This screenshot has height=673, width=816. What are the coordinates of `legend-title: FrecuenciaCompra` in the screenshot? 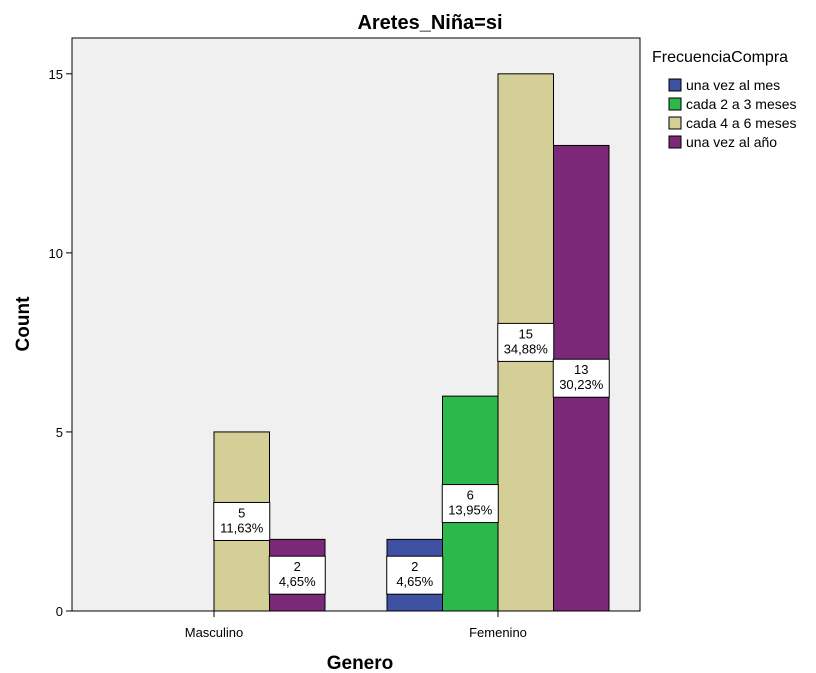 It's located at (720, 57).